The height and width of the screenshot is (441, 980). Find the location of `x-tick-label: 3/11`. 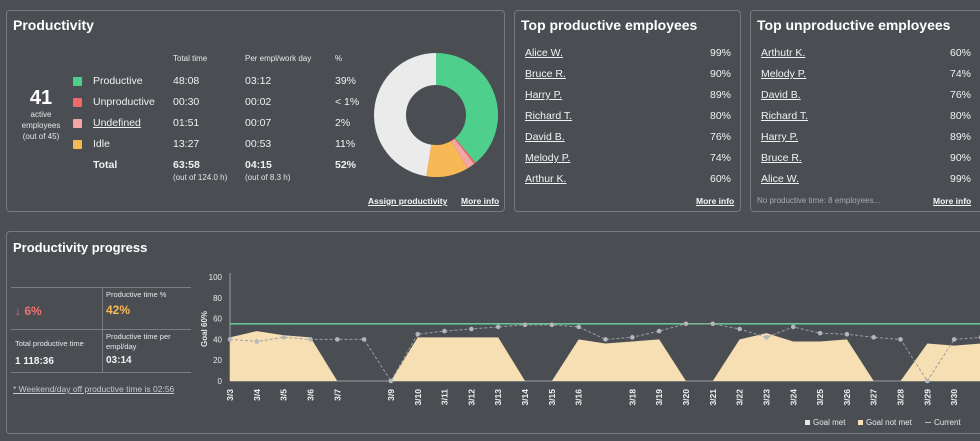

x-tick-label: 3/11 is located at coordinates (445, 397).